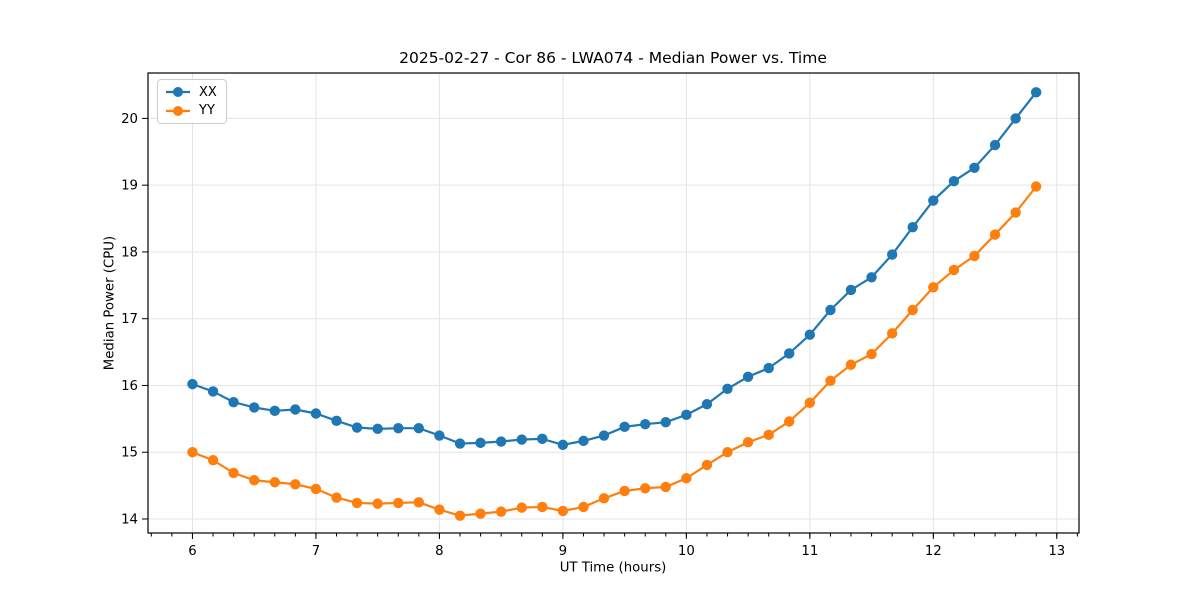 The height and width of the screenshot is (600, 1200). What do you see at coordinates (178, 92) in the screenshot?
I see `legend-line-marker-xx-icon` at bounding box center [178, 92].